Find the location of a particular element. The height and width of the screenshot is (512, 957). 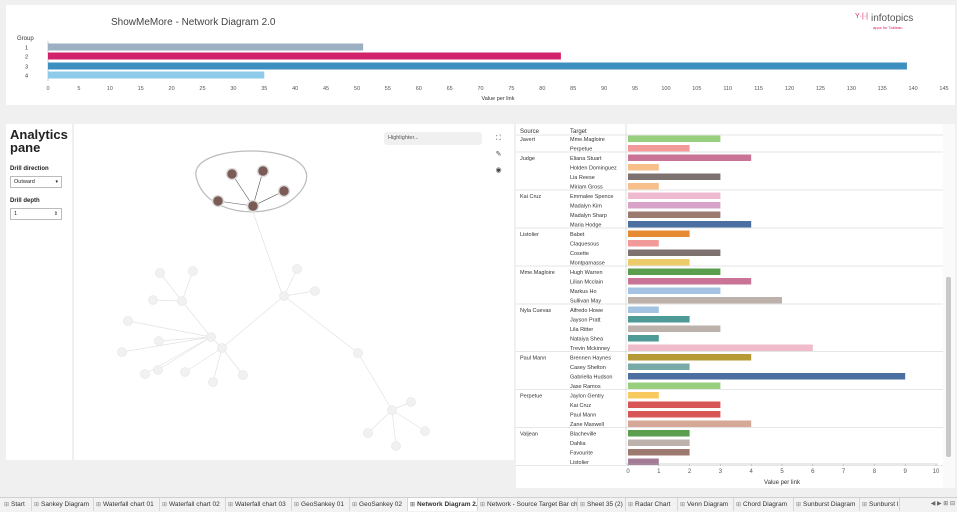

tab-waterfall-chart-01: ⊞ Waterfall chart 01 is located at coordinates (127, 504).